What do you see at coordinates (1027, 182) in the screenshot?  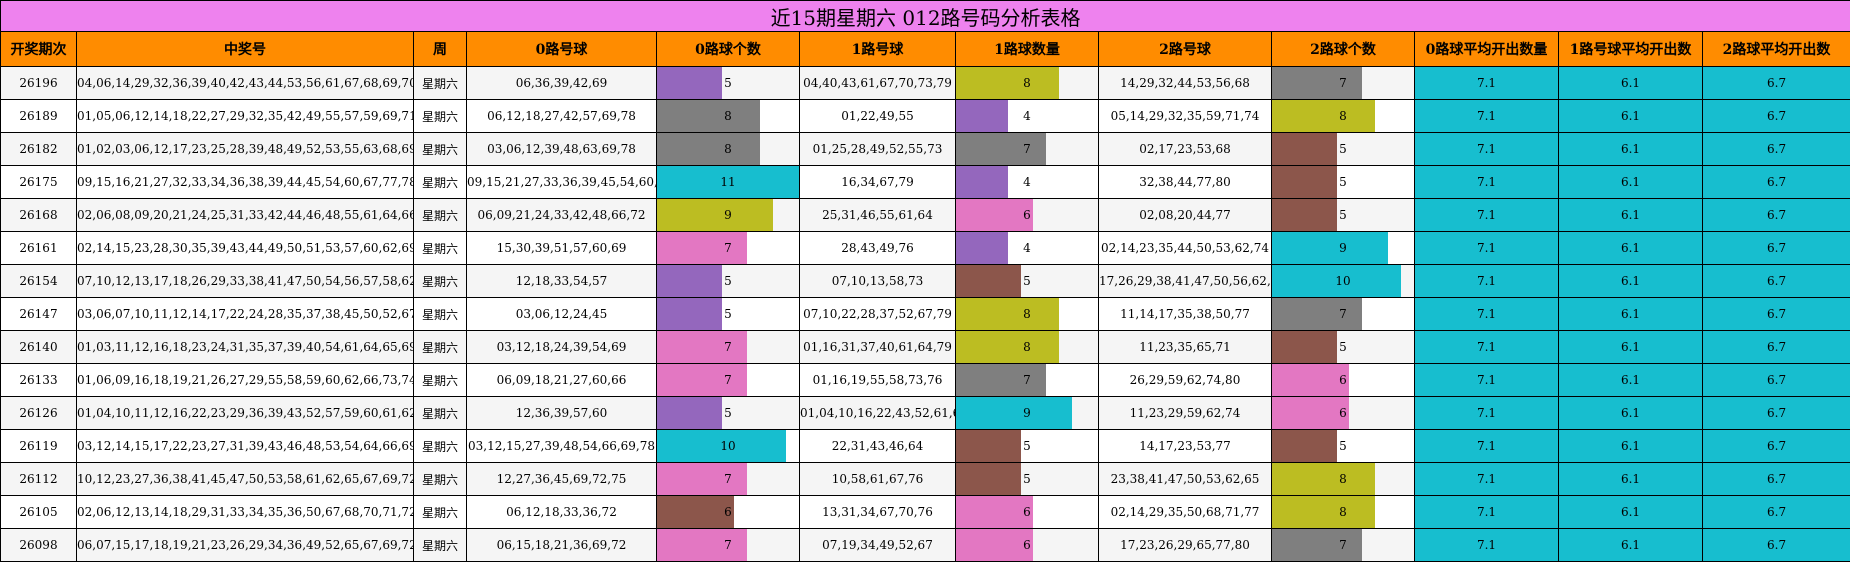 I see `road1-count-cell: 4` at bounding box center [1027, 182].